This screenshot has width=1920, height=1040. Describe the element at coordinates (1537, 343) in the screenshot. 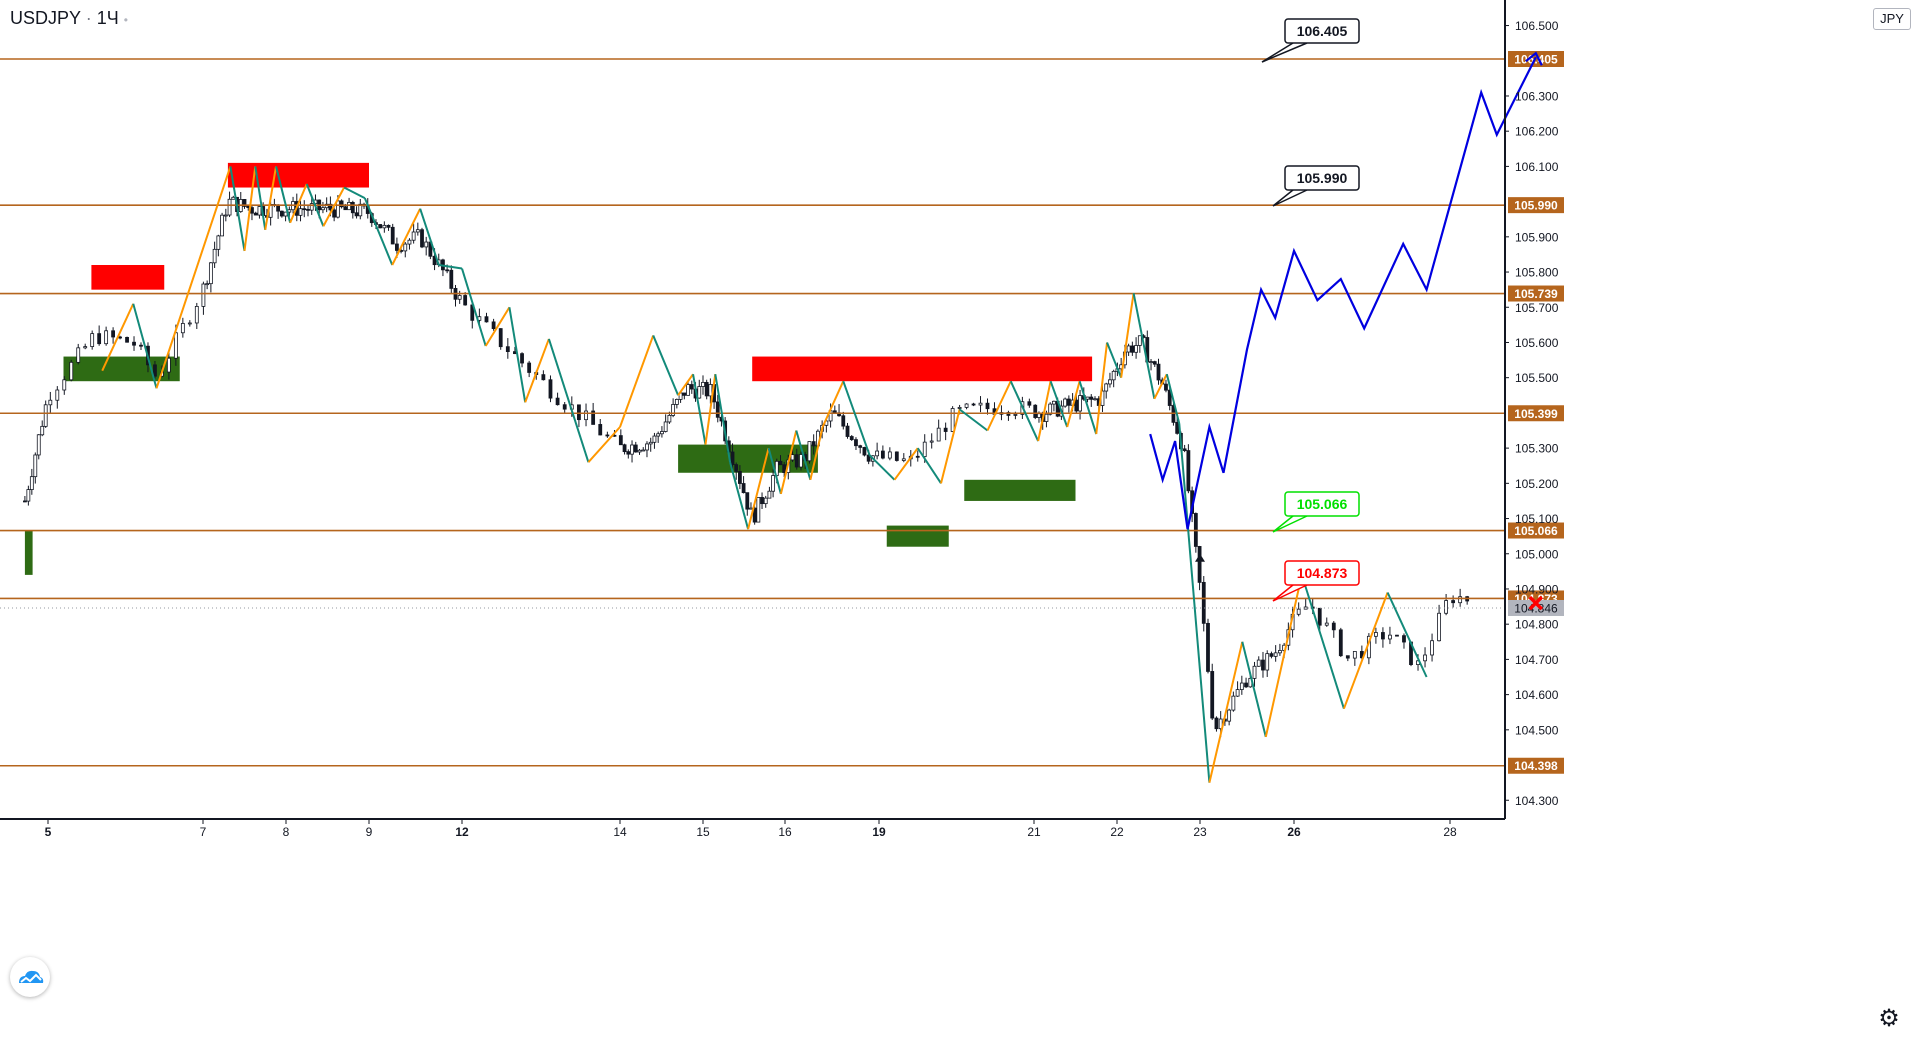

I see `price-tick-label: 105.600` at that location.